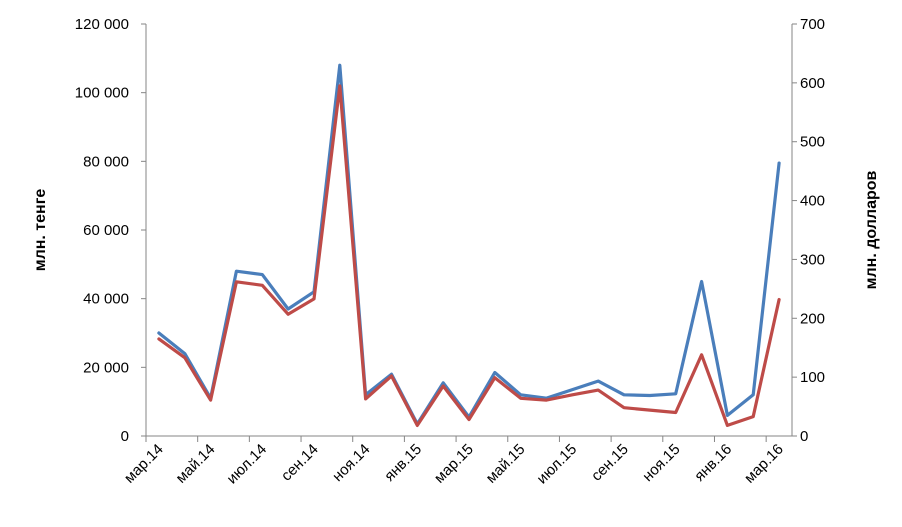  Describe the element at coordinates (144, 464) in the screenshot. I see `x-tick-label: мар.14` at that location.